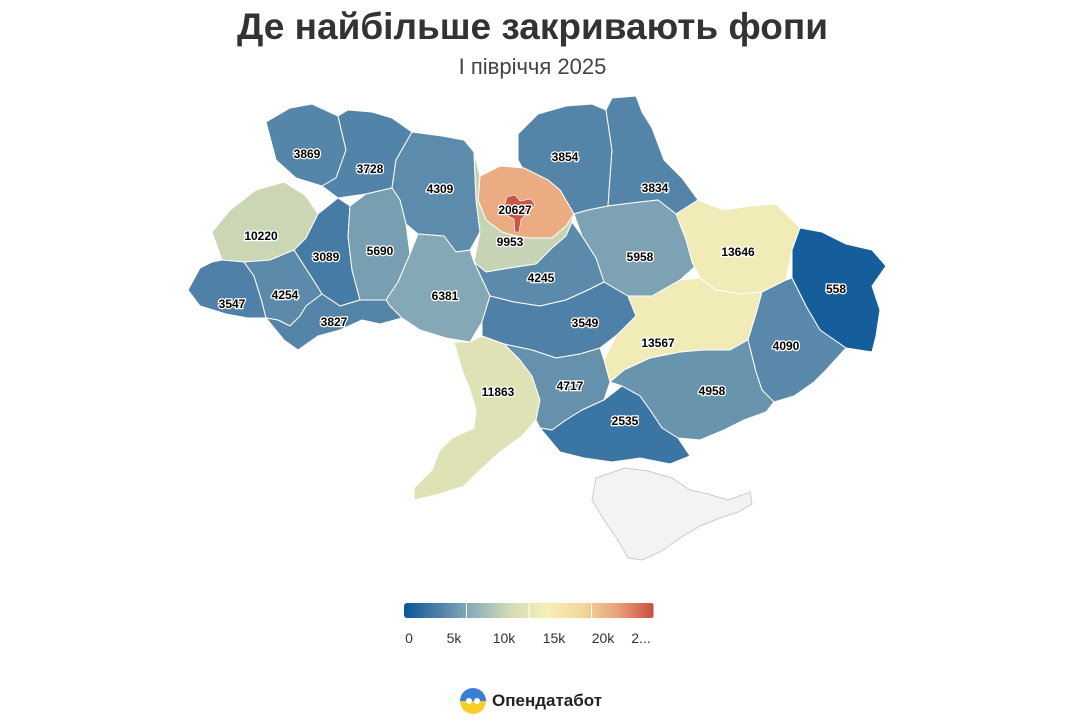 The image size is (1065, 721). What do you see at coordinates (547, 700) in the screenshot?
I see `brand-name: Опендатабот` at bounding box center [547, 700].